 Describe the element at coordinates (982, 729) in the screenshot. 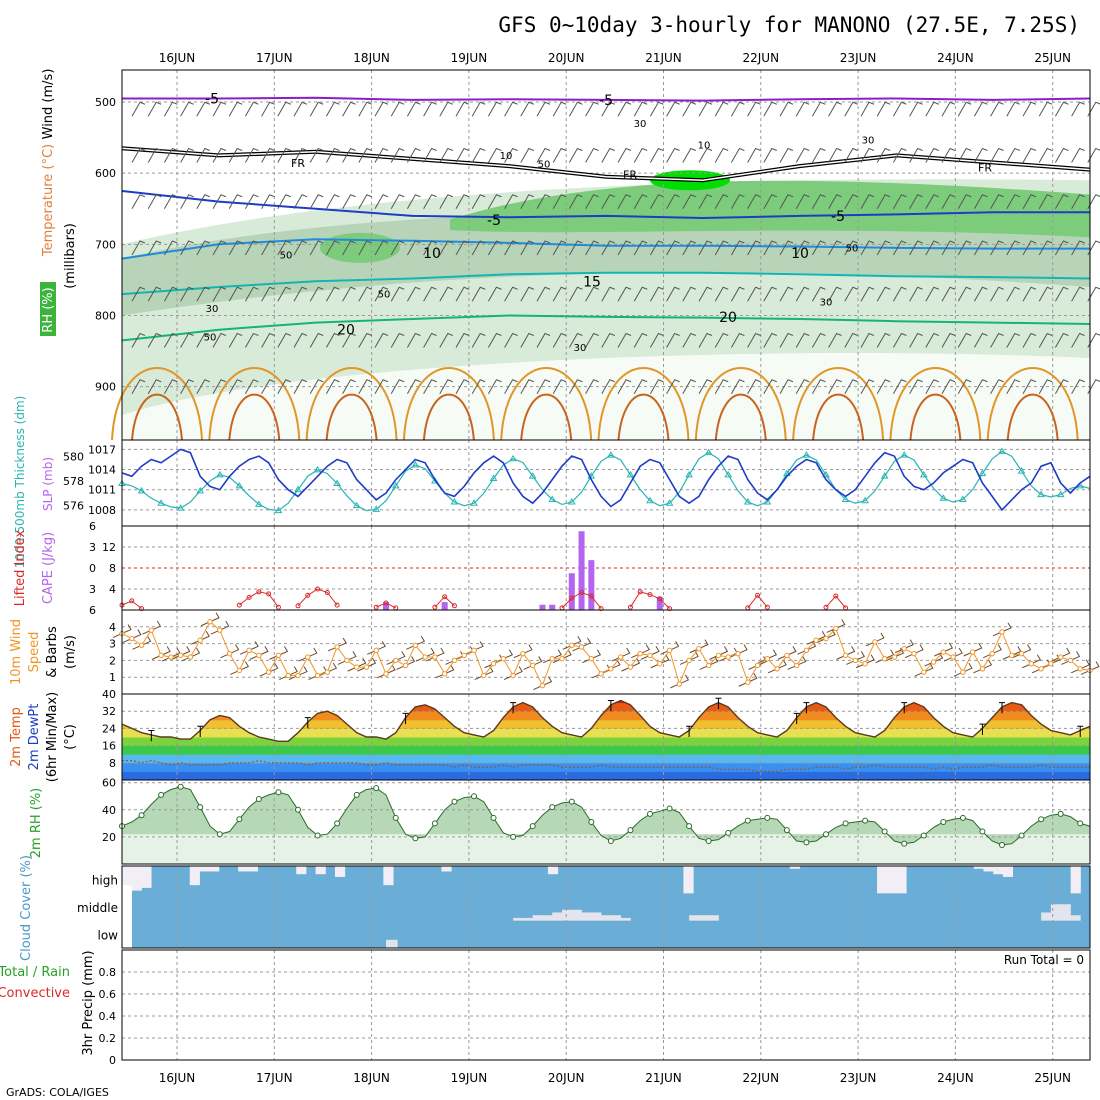

I see `minmax-whisker` at that location.